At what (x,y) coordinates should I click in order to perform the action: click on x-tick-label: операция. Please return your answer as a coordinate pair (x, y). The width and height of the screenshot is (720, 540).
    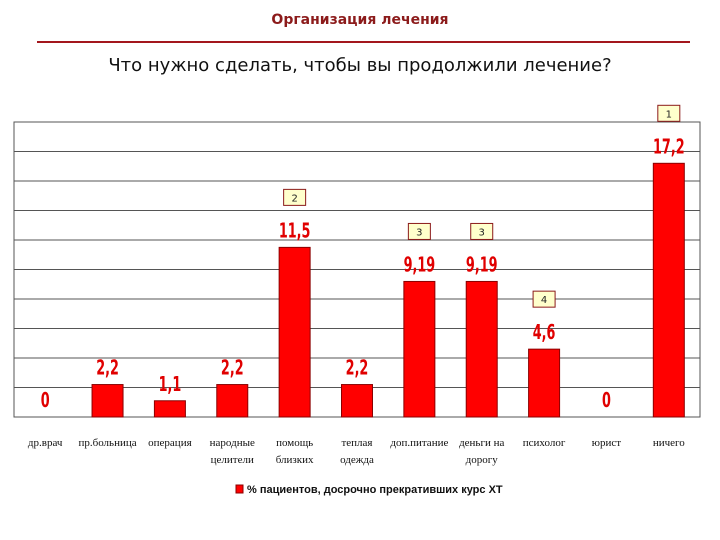
    Looking at the image, I should click on (169, 443).